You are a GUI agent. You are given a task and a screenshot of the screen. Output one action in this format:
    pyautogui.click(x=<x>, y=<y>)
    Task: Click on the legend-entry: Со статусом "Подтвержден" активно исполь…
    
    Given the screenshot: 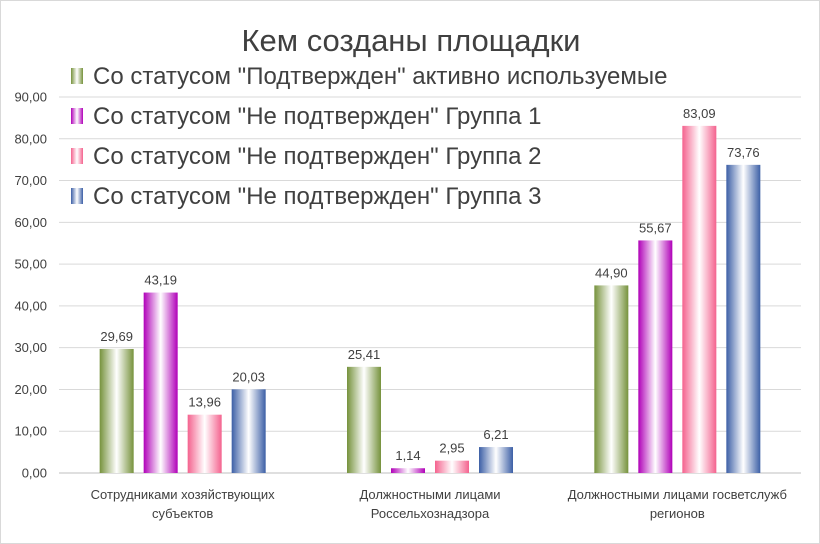 What is the action you would take?
    pyautogui.click(x=380, y=76)
    